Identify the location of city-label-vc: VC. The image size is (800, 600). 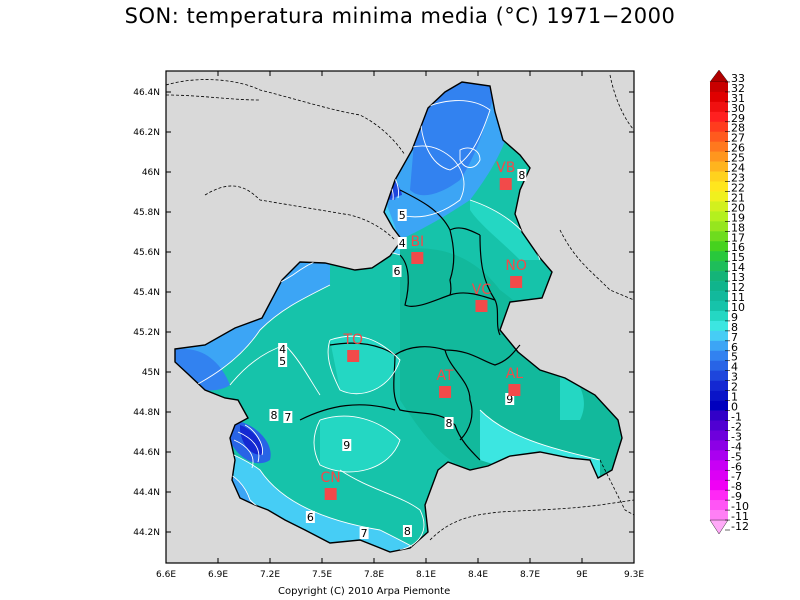
(482, 290).